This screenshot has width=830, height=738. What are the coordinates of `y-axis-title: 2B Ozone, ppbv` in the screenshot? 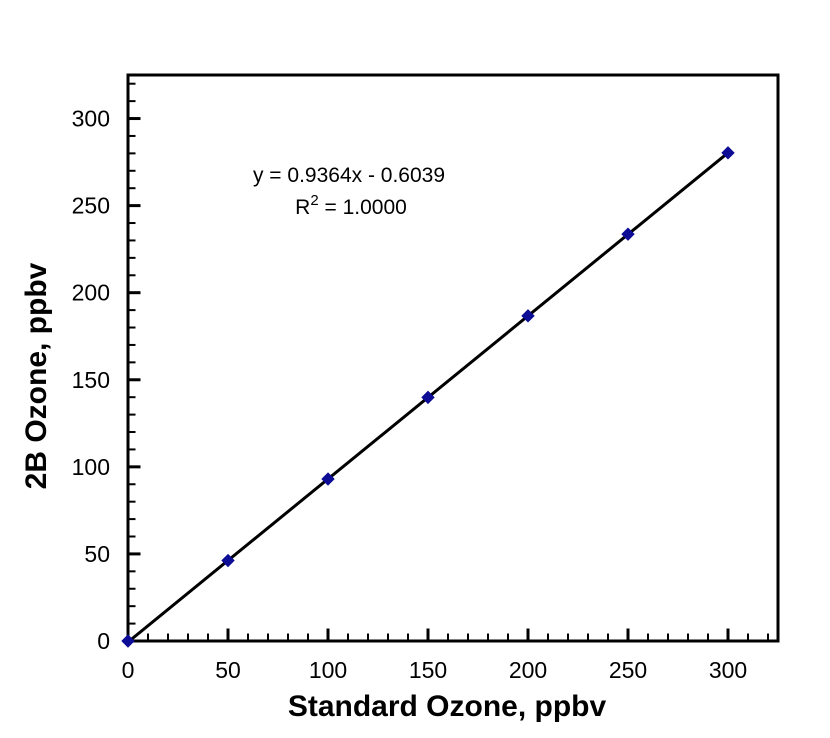 It's located at (36, 375).